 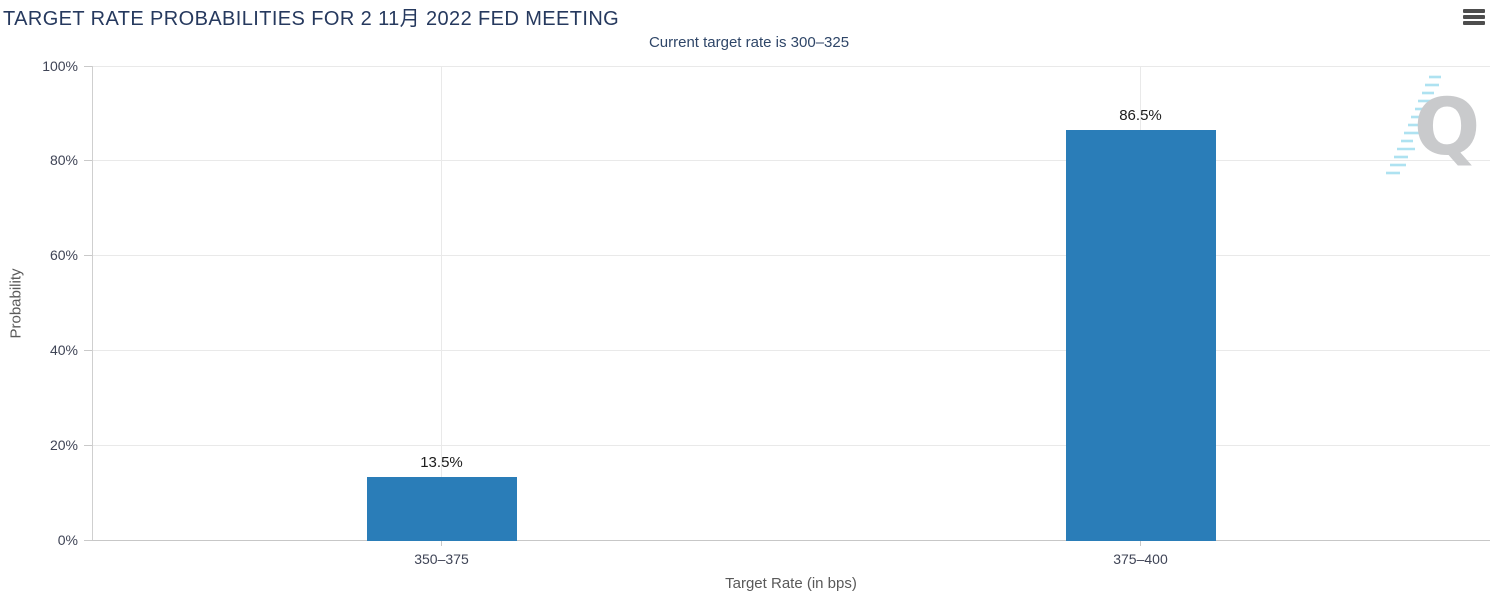 I want to click on gridline-60pct, so click(x=791, y=255).